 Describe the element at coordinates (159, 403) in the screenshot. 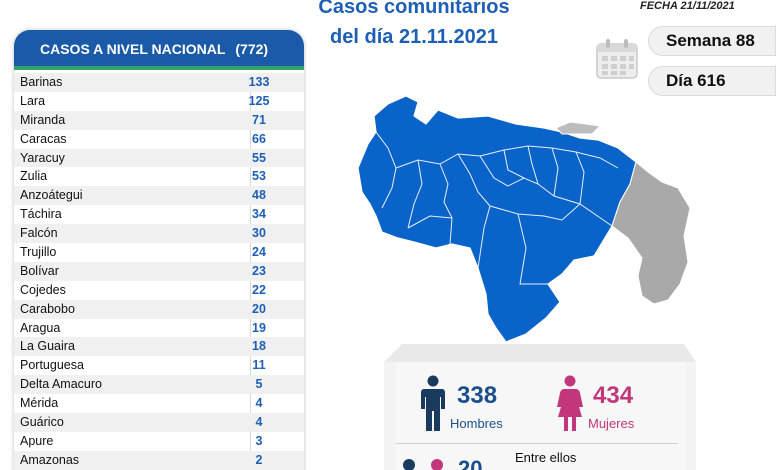

I see `table-row: Mérida 4` at that location.